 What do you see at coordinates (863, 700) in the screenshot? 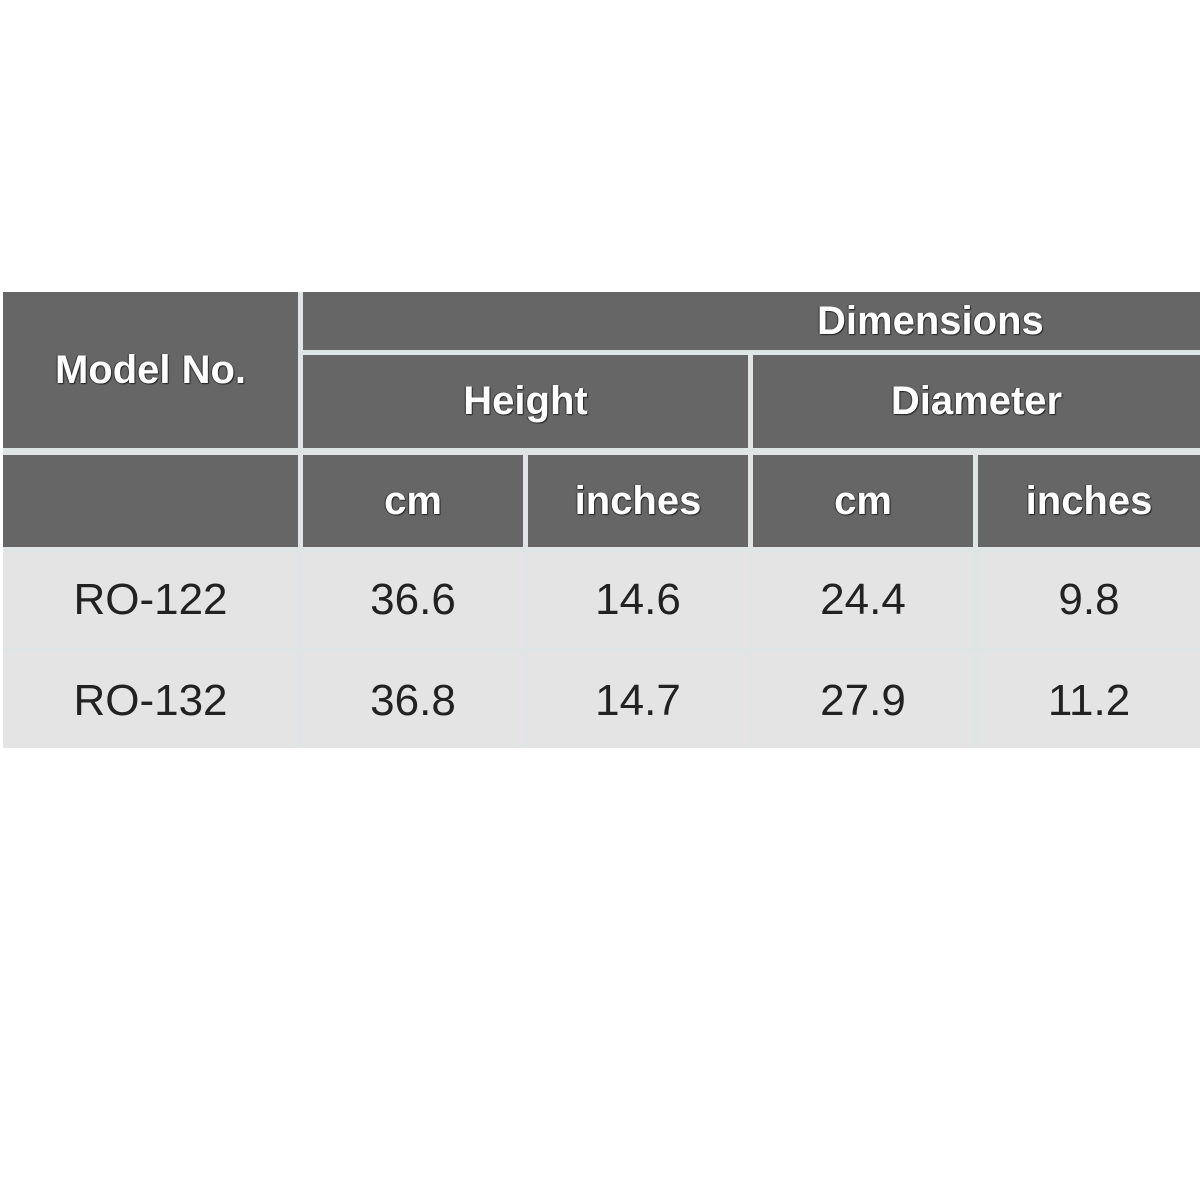
I see `data-cell: 27.9` at bounding box center [863, 700].